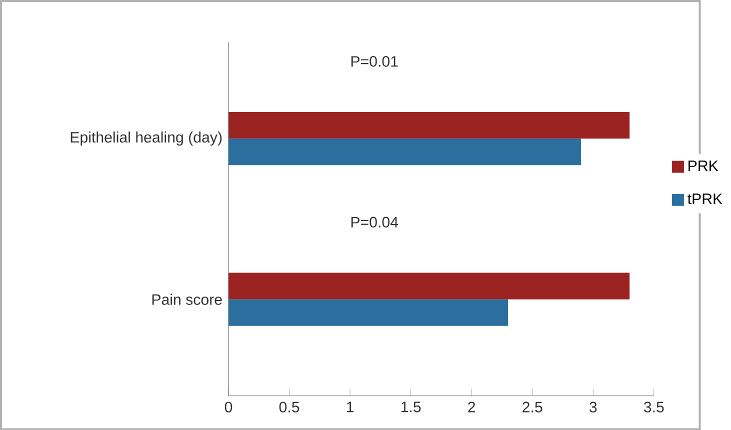 This screenshot has height=430, width=731. I want to click on y-tick-label: Pain score, so click(187, 299).